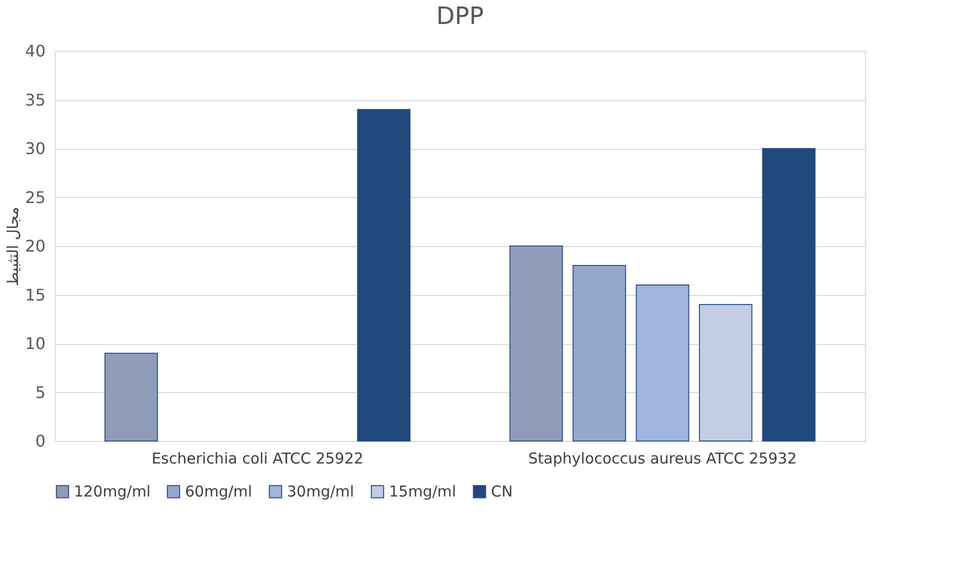 Image resolution: width=958 pixels, height=582 pixels. I want to click on legend-label: 120mg/ml, so click(112, 491).